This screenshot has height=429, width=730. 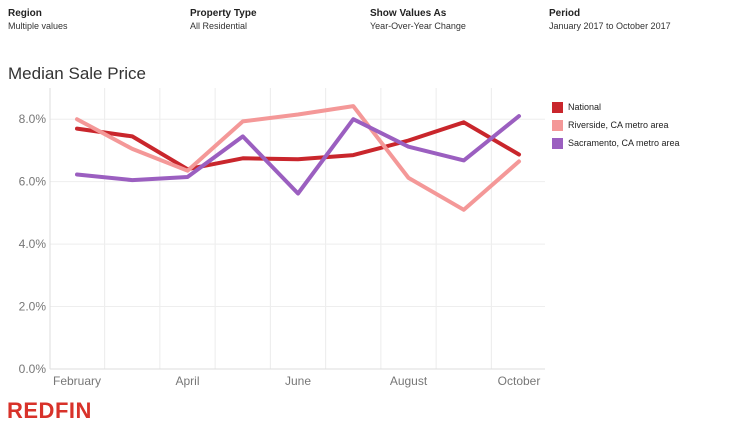 What do you see at coordinates (565, 13) in the screenshot?
I see `filter-period-label: Period` at bounding box center [565, 13].